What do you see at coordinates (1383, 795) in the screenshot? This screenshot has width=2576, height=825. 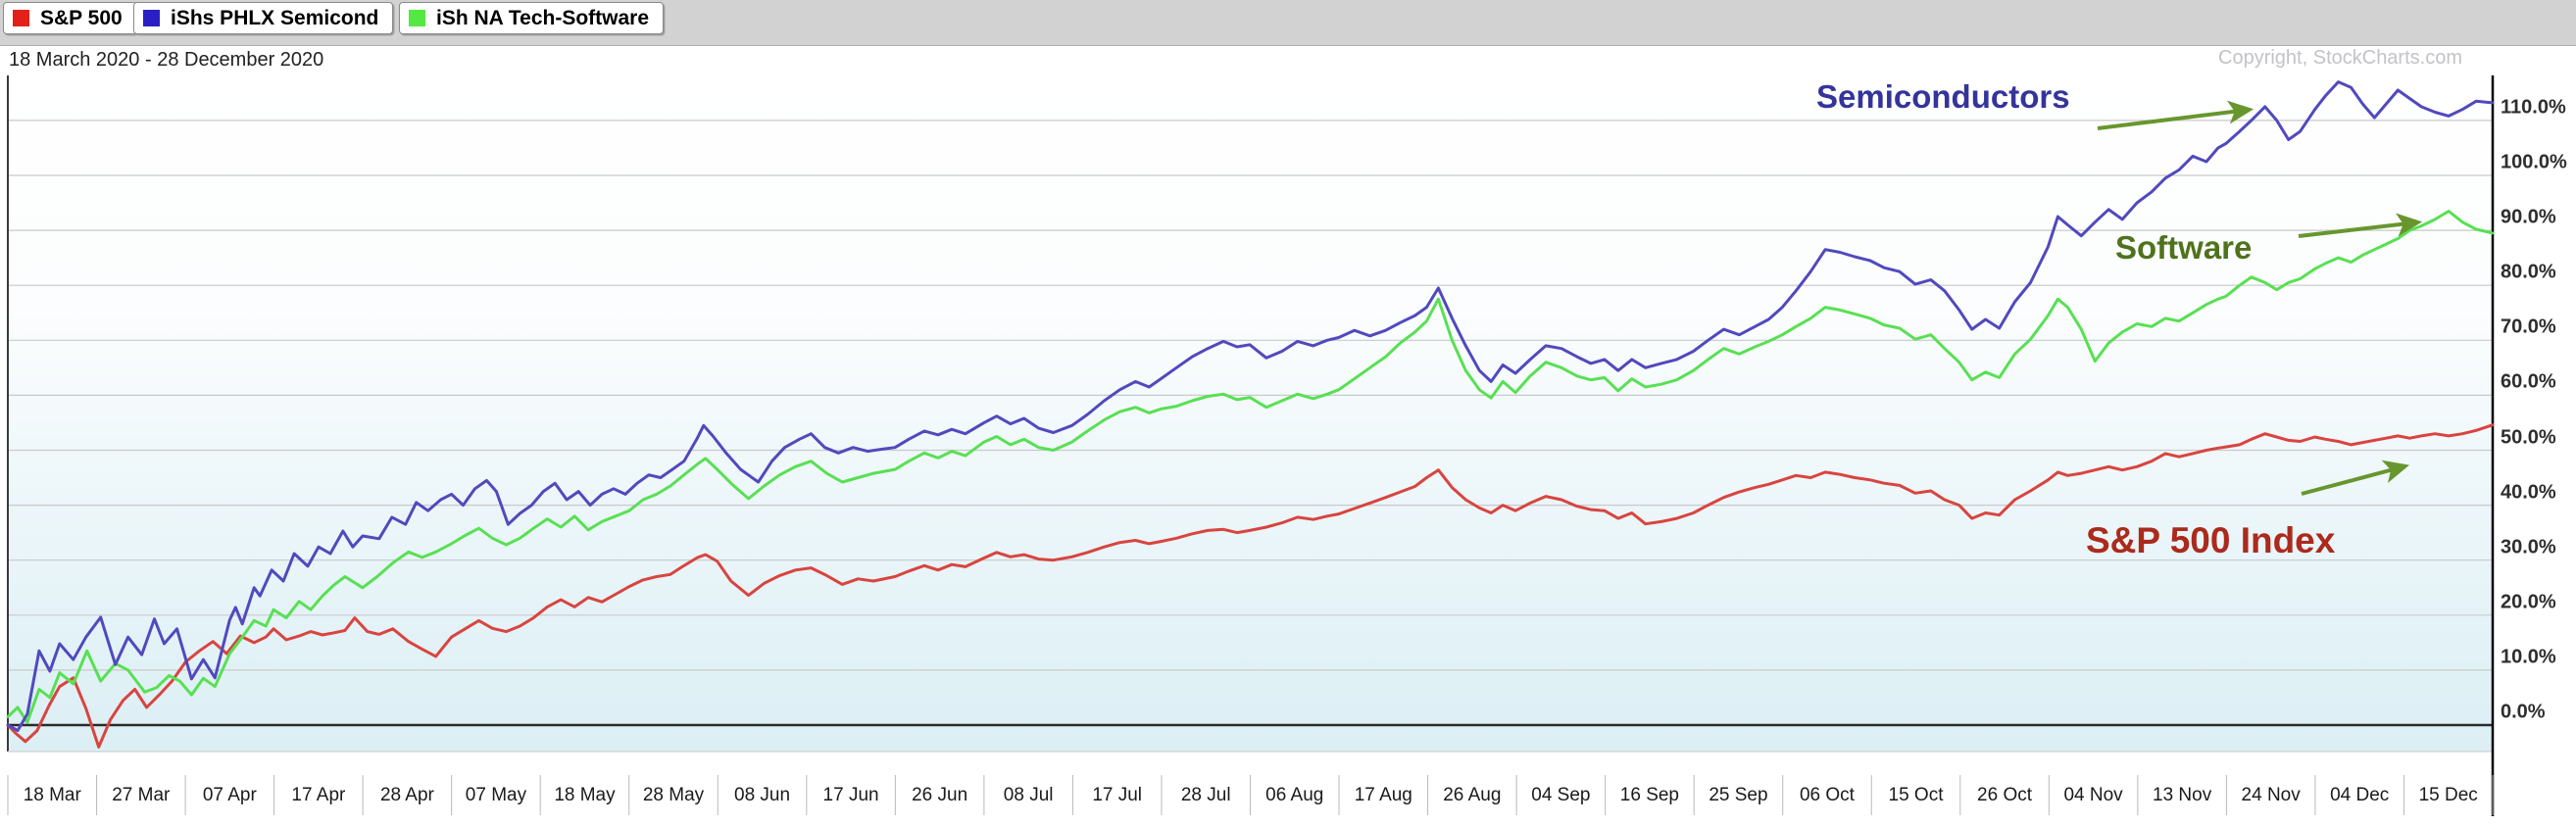 I see `x-axis-label: 17 Aug` at bounding box center [1383, 795].